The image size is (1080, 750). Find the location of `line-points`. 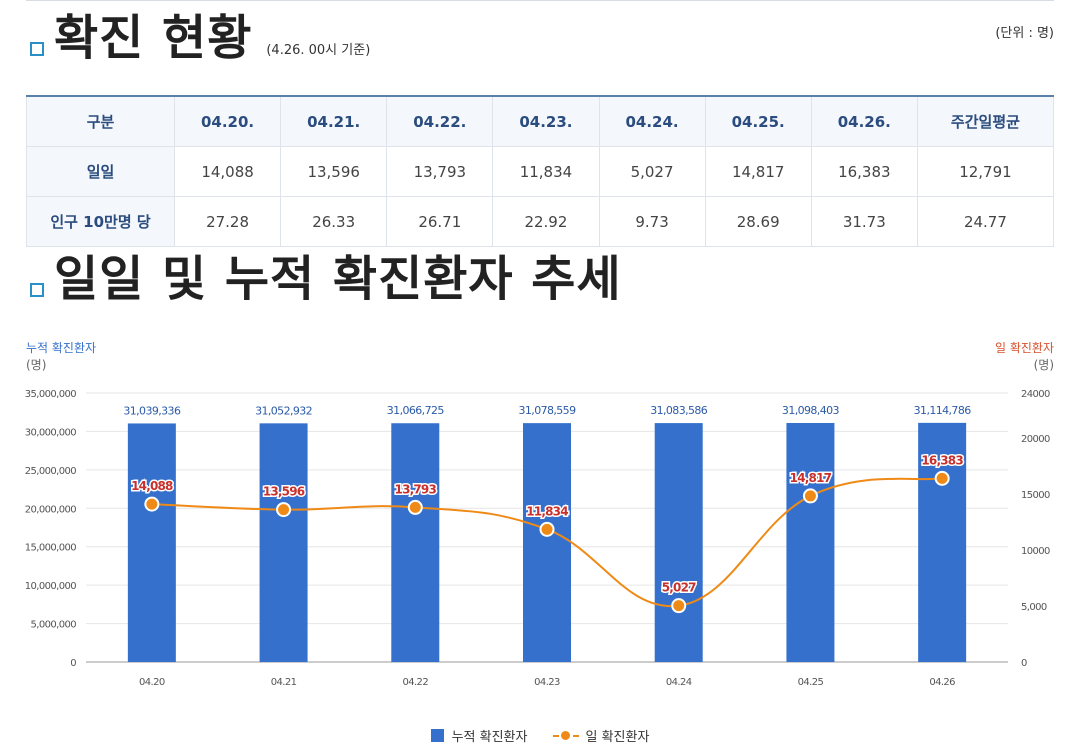

line-points is located at coordinates (547, 542).